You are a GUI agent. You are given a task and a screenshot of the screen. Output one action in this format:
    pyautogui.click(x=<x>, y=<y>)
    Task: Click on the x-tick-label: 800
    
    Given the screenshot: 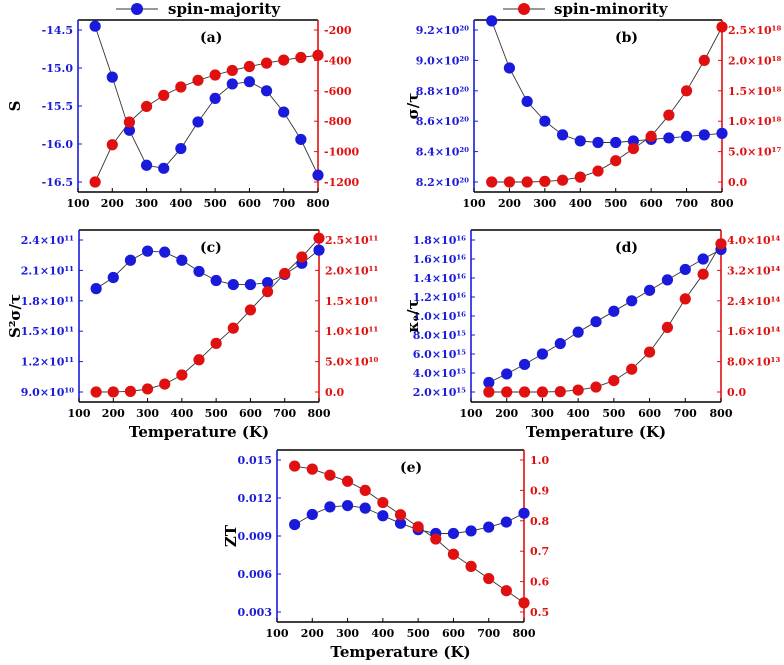 What is the action you would take?
    pyautogui.click(x=722, y=203)
    